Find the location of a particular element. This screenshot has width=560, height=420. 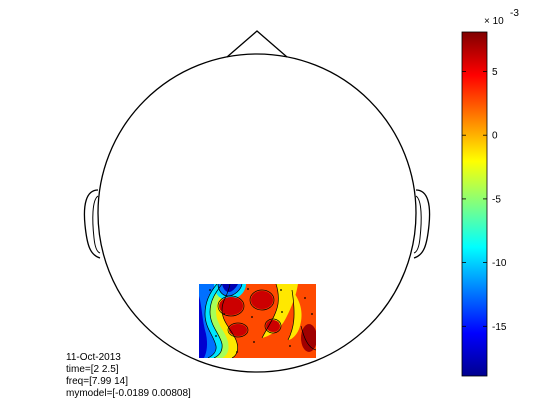

colorbar: × 10 -3 5 0 -5 -10 -15 is located at coordinates (490, 192).